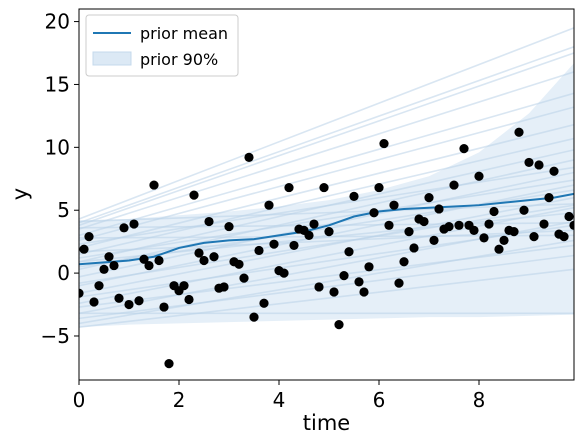 The width and height of the screenshot is (584, 448). I want to click on legend-band-label: prior 90%, so click(179, 59).